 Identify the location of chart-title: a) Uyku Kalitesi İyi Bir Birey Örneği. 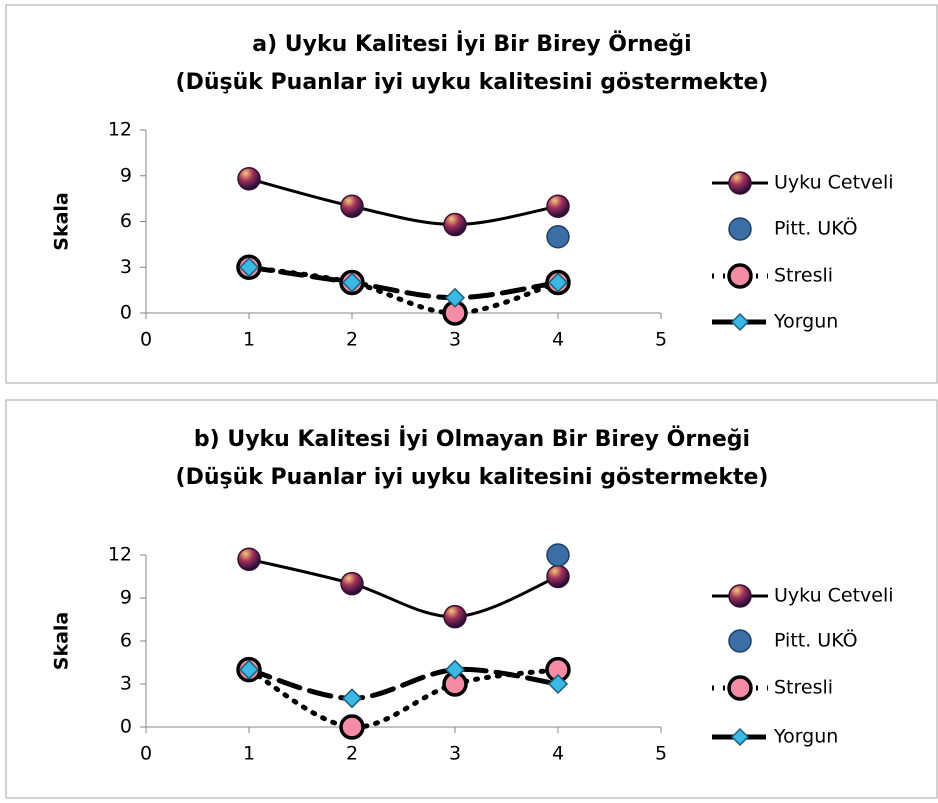
(471, 44).